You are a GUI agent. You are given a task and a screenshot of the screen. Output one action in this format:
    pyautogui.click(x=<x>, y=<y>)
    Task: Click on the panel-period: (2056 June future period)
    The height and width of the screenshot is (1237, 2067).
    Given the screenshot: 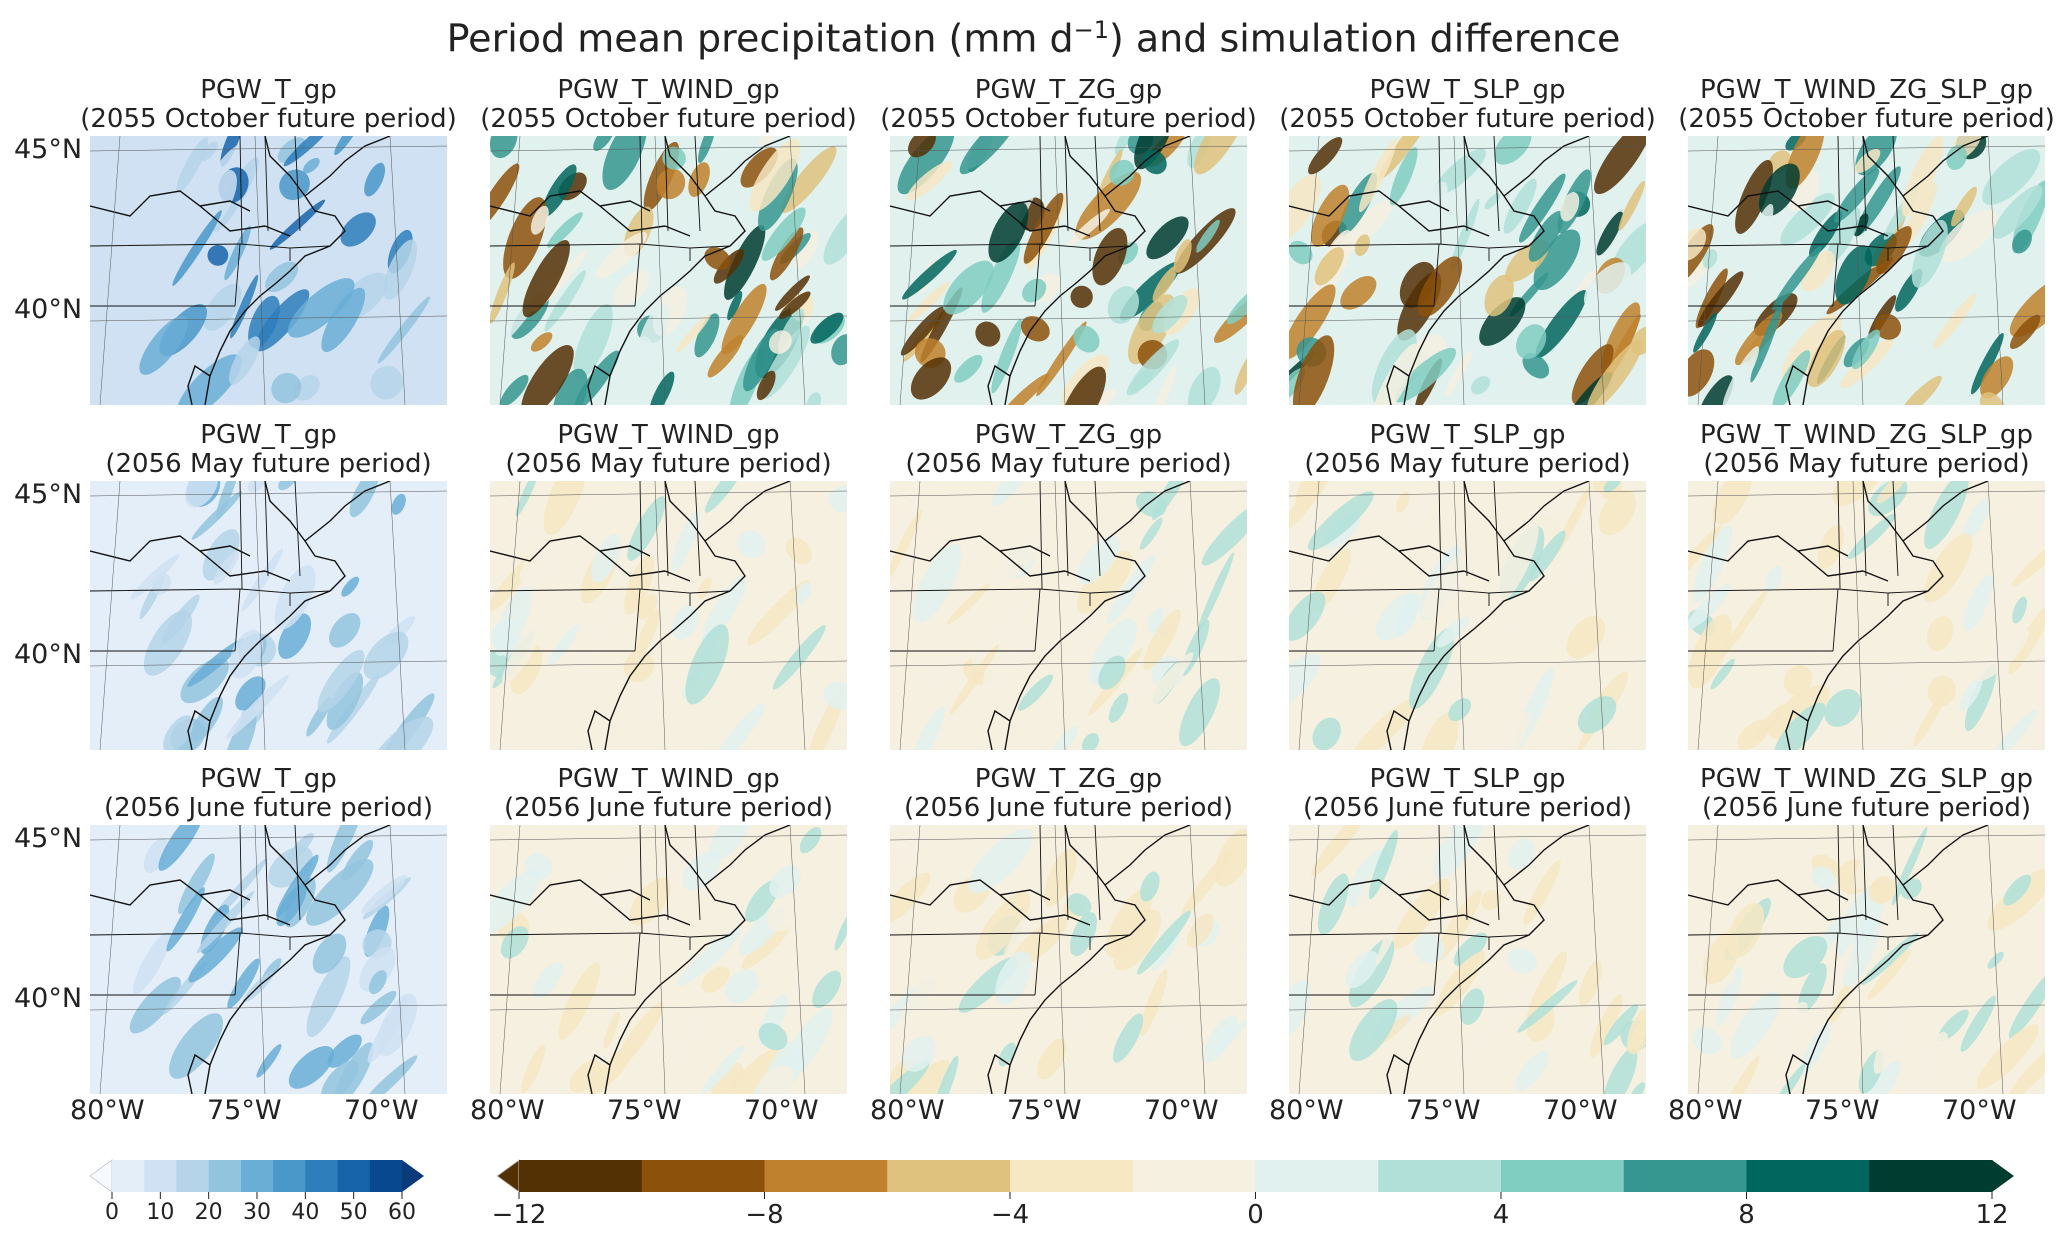 What is the action you would take?
    pyautogui.click(x=668, y=808)
    